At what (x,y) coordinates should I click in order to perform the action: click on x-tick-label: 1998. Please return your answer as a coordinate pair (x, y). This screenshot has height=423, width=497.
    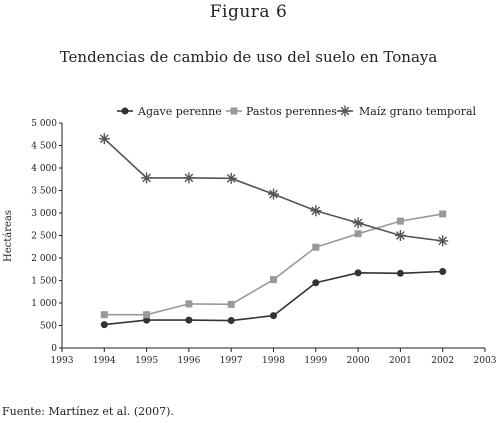
    Looking at the image, I should click on (273, 361).